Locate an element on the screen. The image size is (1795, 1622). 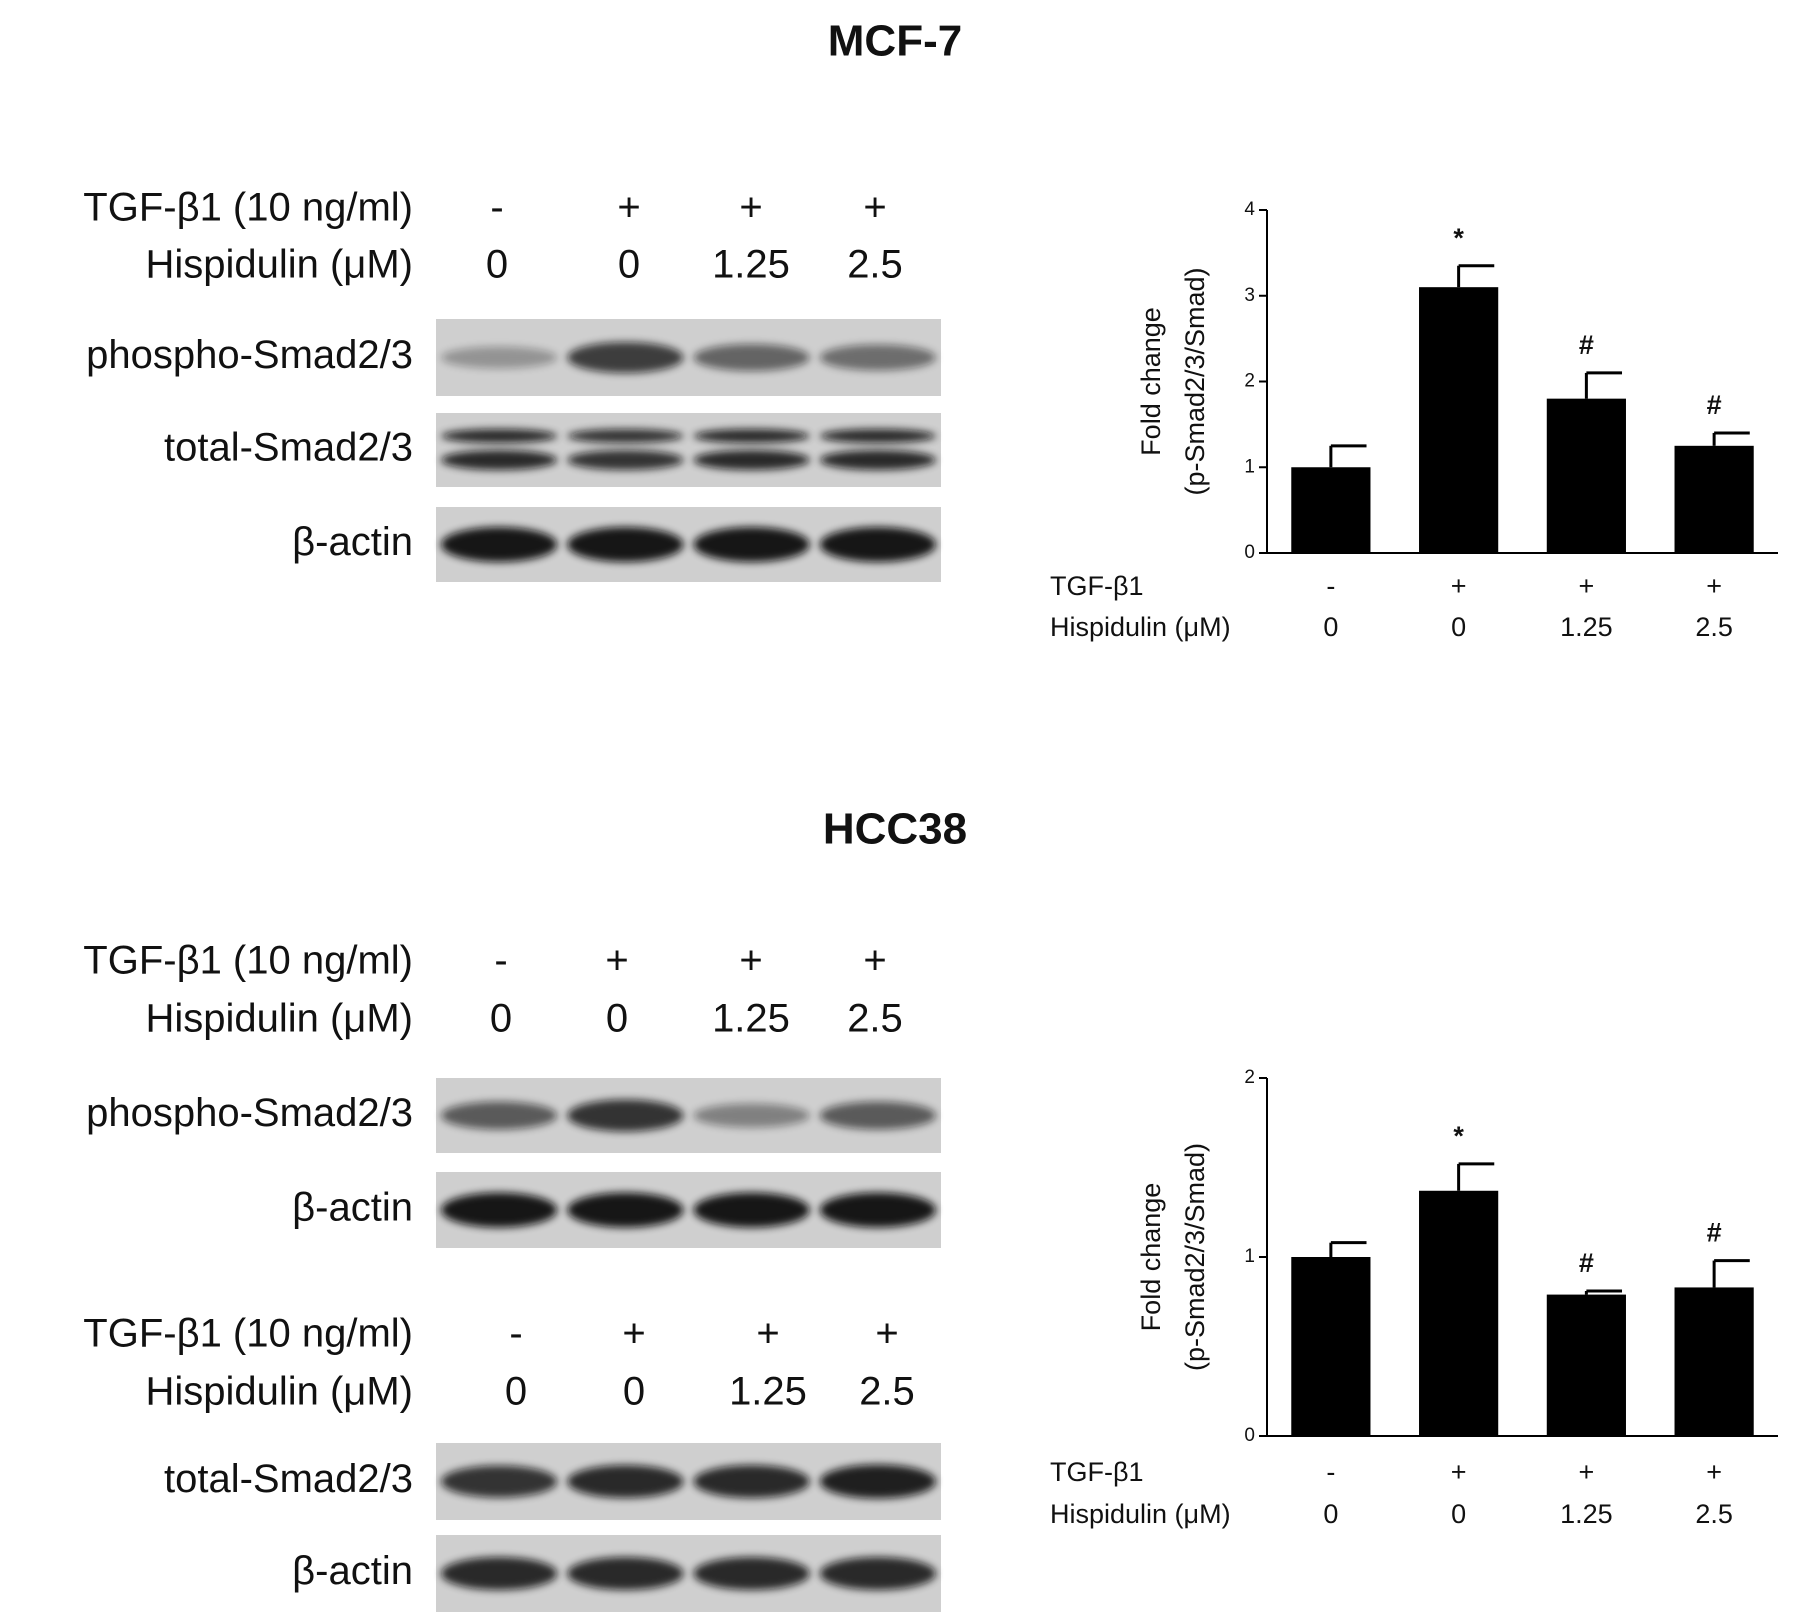
panel-title: HCC38 is located at coordinates (895, 829).